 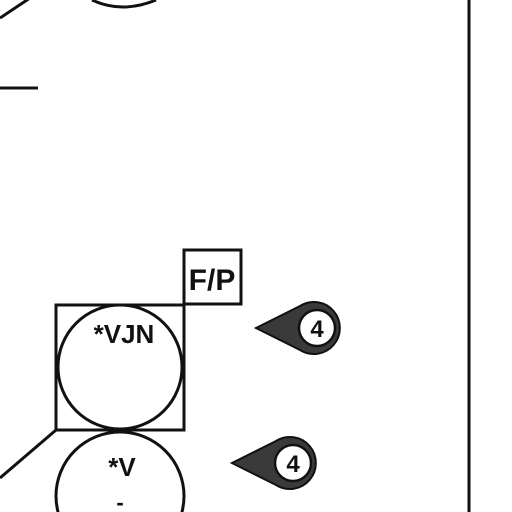 What do you see at coordinates (15, 10) in the screenshot?
I see `diagonal-line-top-left` at bounding box center [15, 10].